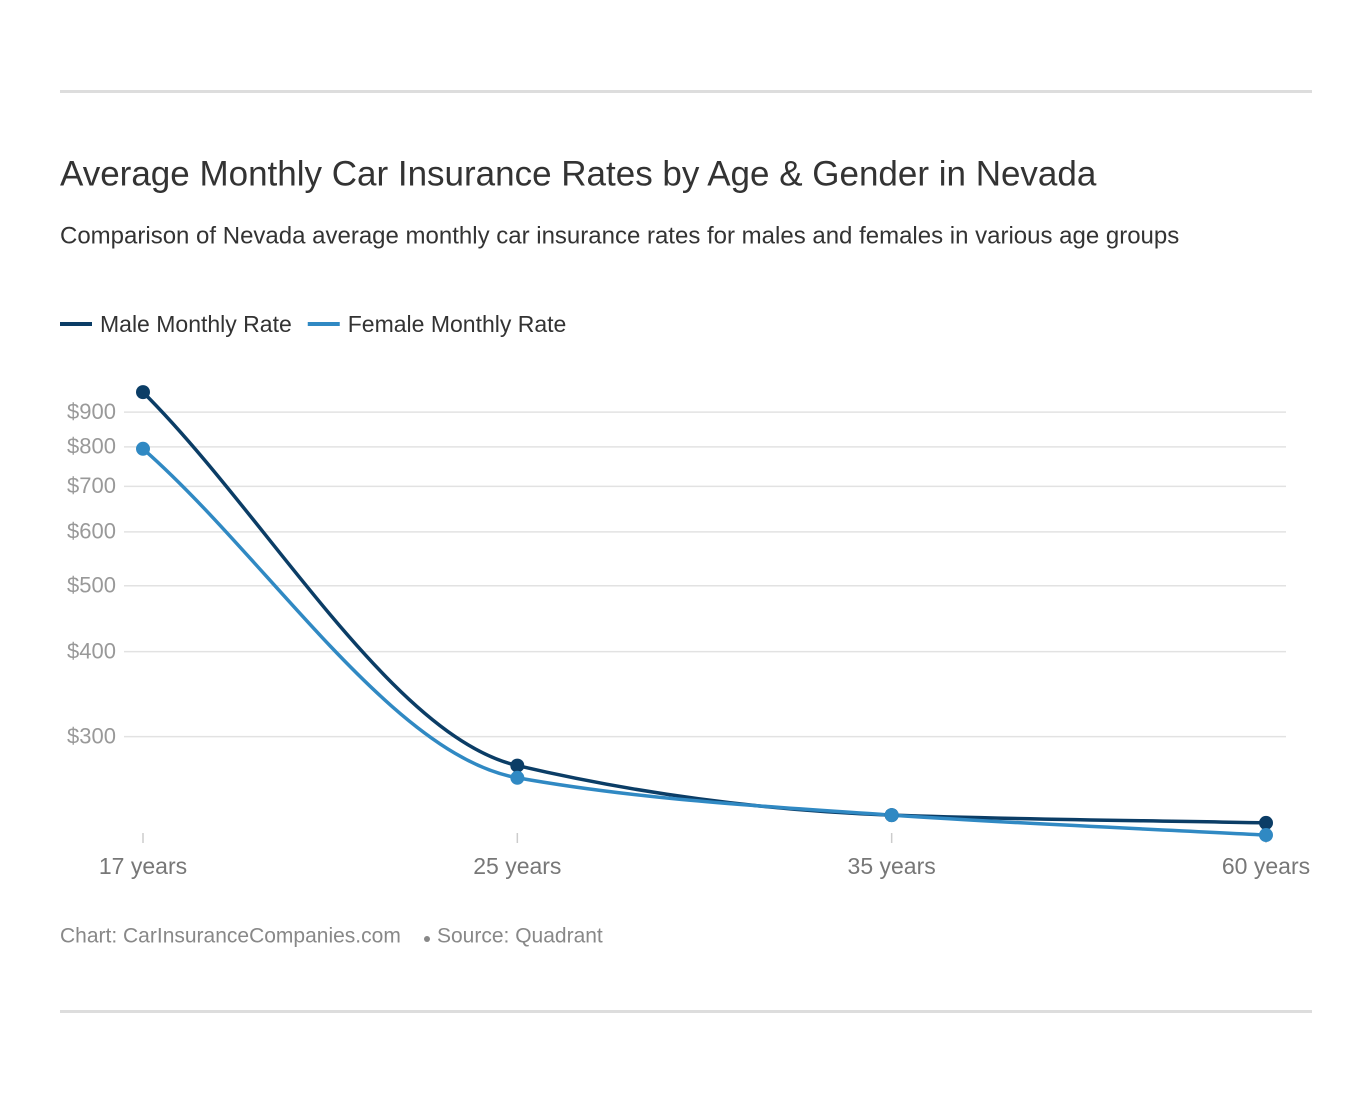 The height and width of the screenshot is (1104, 1372). What do you see at coordinates (427, 939) in the screenshot?
I see `separator` at bounding box center [427, 939].